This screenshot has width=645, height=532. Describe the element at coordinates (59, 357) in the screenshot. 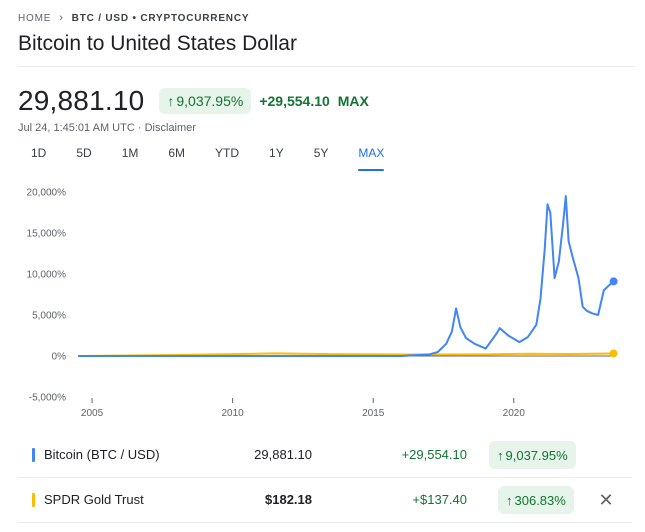

I see `y-tick-label: 0%` at that location.